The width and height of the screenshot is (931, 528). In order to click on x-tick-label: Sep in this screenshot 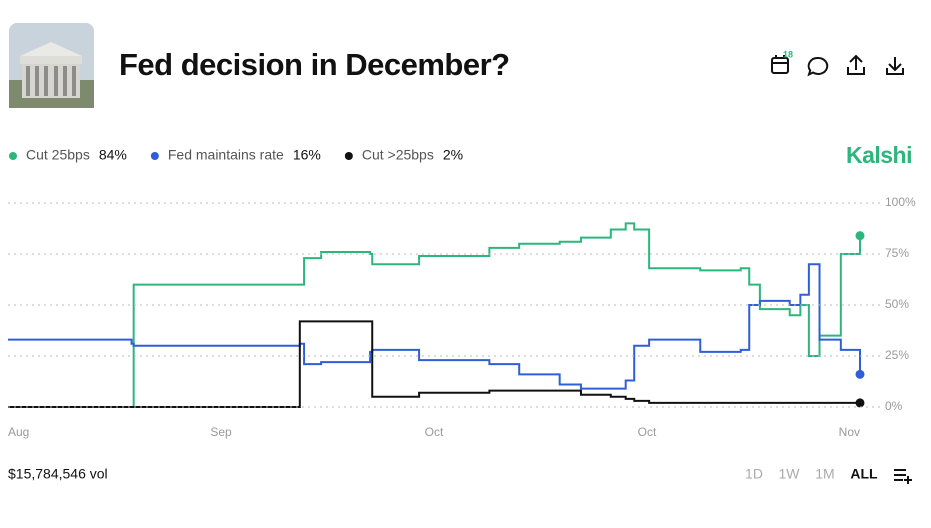, I will do `click(221, 432)`.